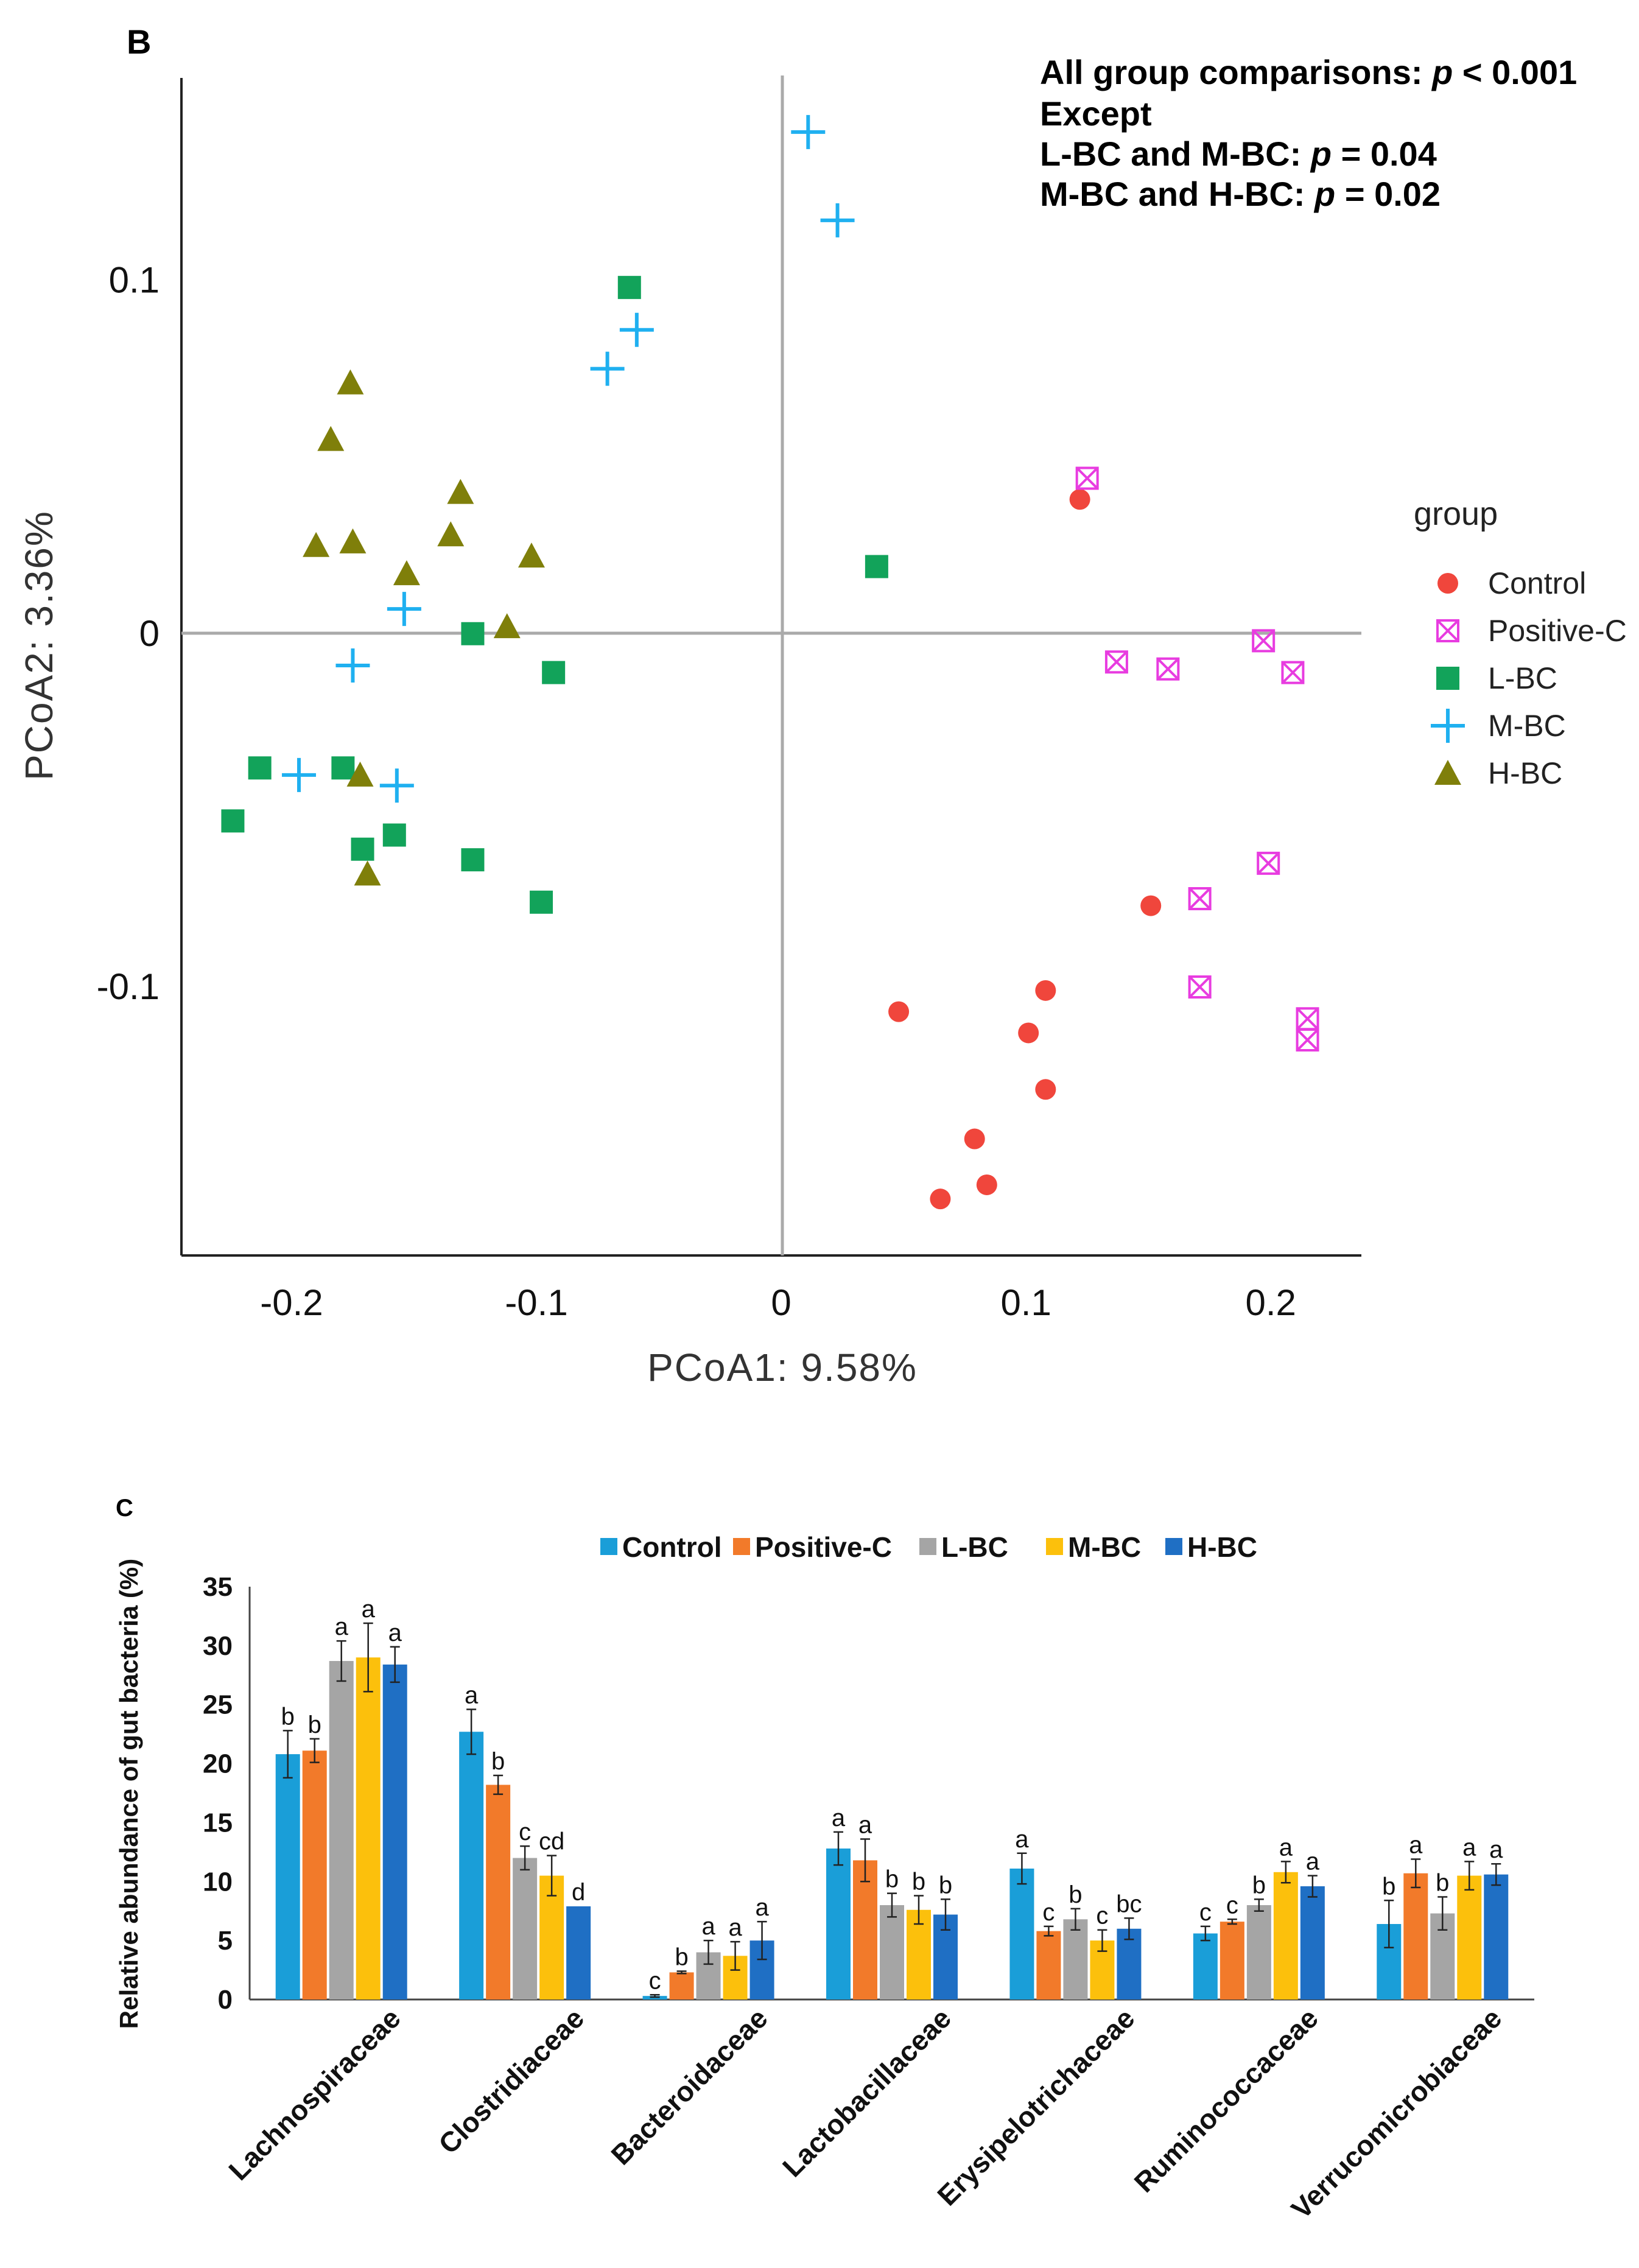 This screenshot has width=1639, height=2268. What do you see at coordinates (608, 1546) in the screenshot?
I see `legend-swatch-control` at bounding box center [608, 1546].